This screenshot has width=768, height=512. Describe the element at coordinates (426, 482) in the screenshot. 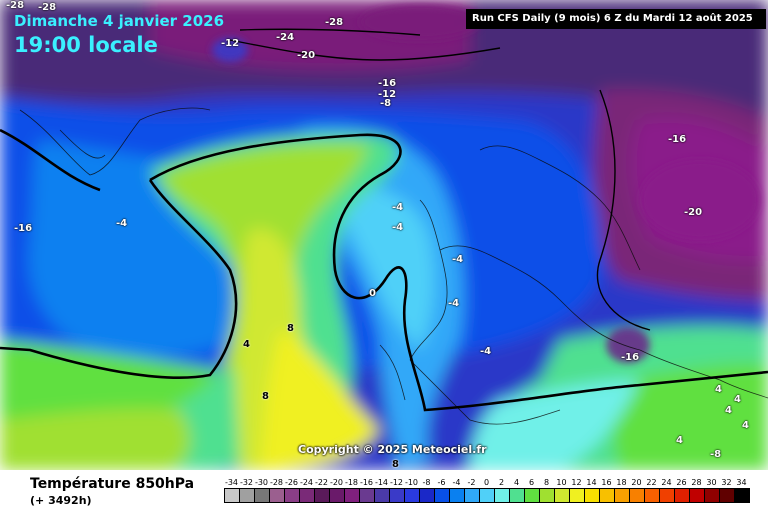

I see `scale-tick-label: -8` at that location.